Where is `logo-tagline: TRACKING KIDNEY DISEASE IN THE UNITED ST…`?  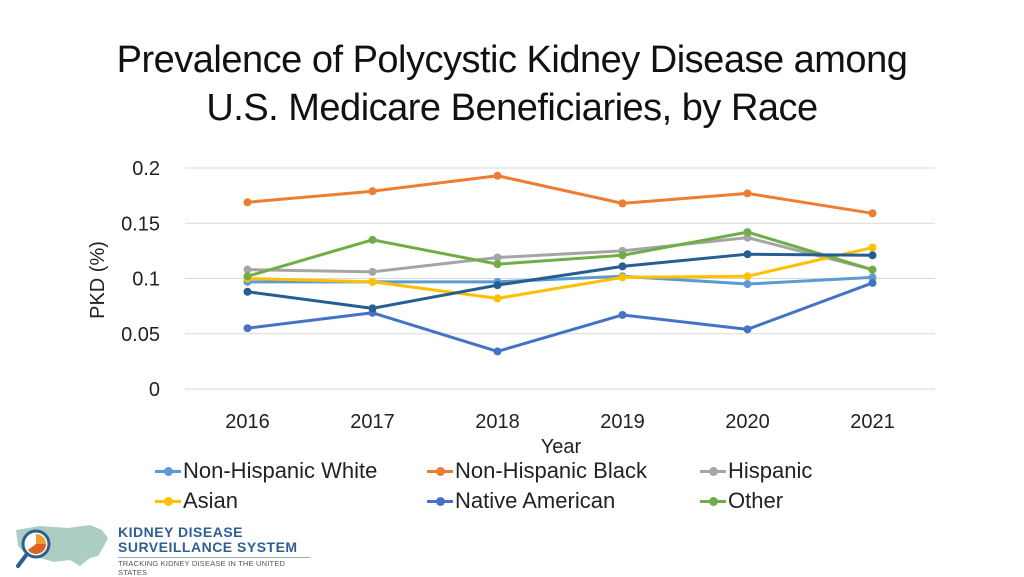 logo-tagline: TRACKING KIDNEY DISEASE IN THE UNITED ST… is located at coordinates (214, 567).